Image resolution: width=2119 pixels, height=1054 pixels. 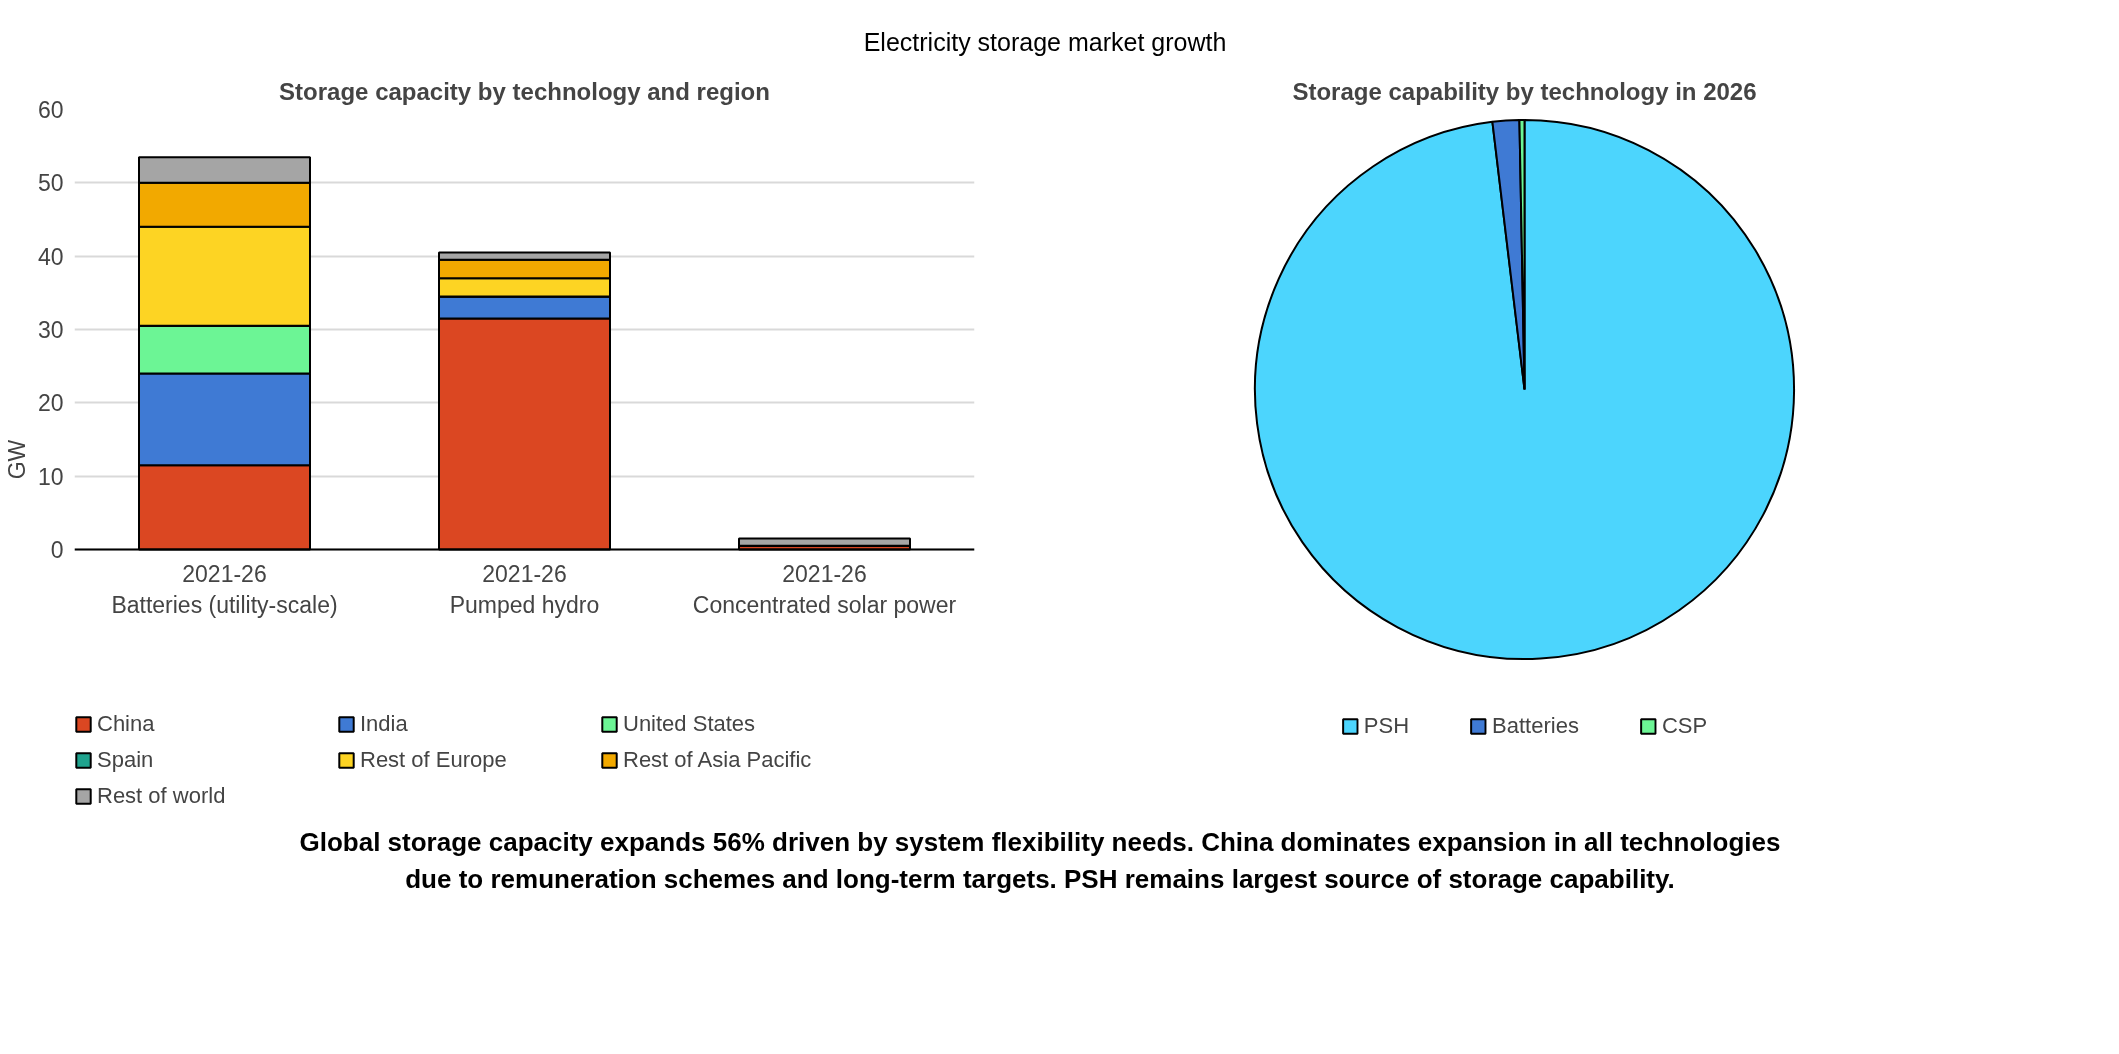 I want to click on text: Electricity storage market growth, so click(x=1045, y=42).